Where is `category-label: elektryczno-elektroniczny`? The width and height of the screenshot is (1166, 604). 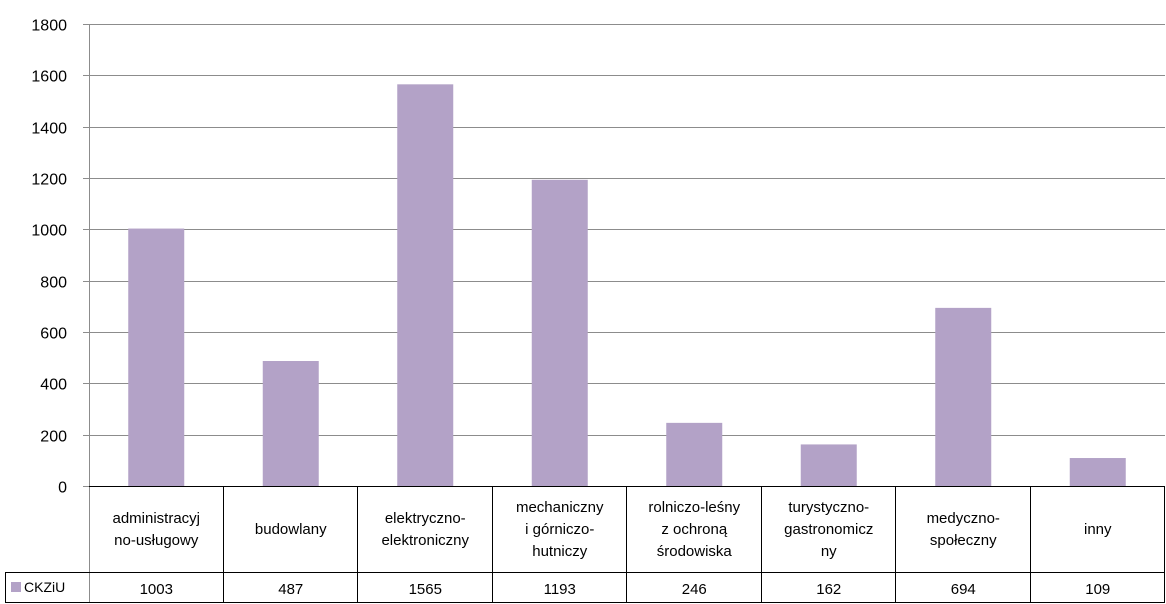
category-label: elektryczno-elektroniczny is located at coordinates (425, 529).